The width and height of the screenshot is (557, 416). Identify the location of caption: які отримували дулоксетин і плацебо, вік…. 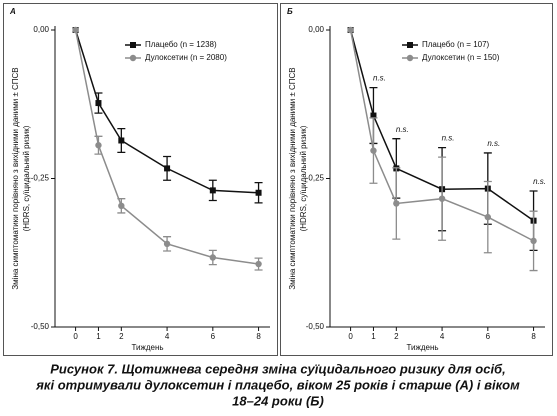
(277, 384).